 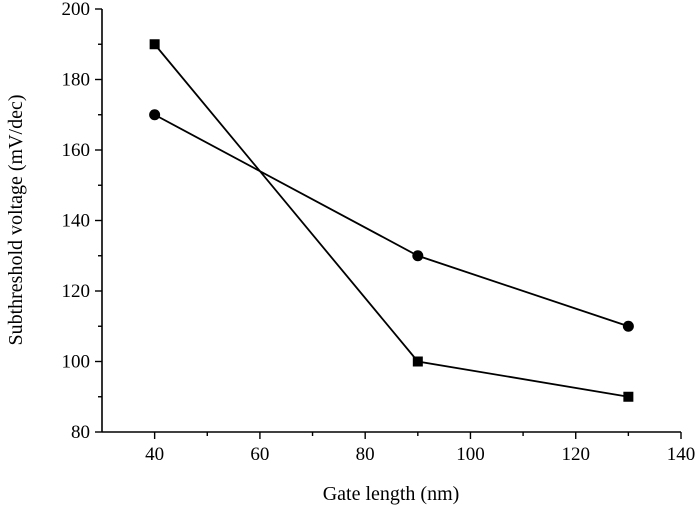 I want to click on y-tick-label: 140, so click(x=76, y=221).